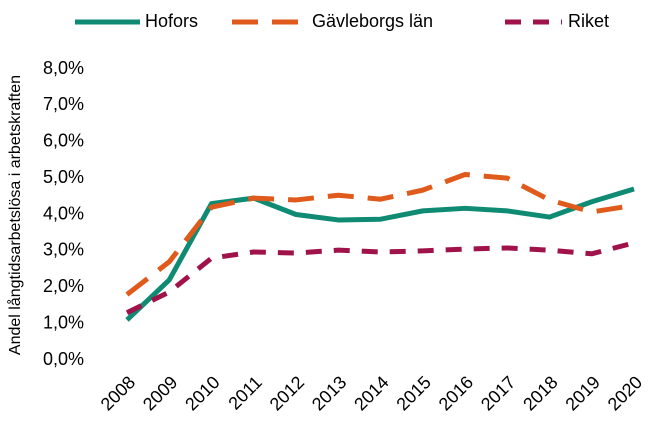 The width and height of the screenshot is (650, 421). I want to click on x-tick-label: 2018, so click(540, 393).